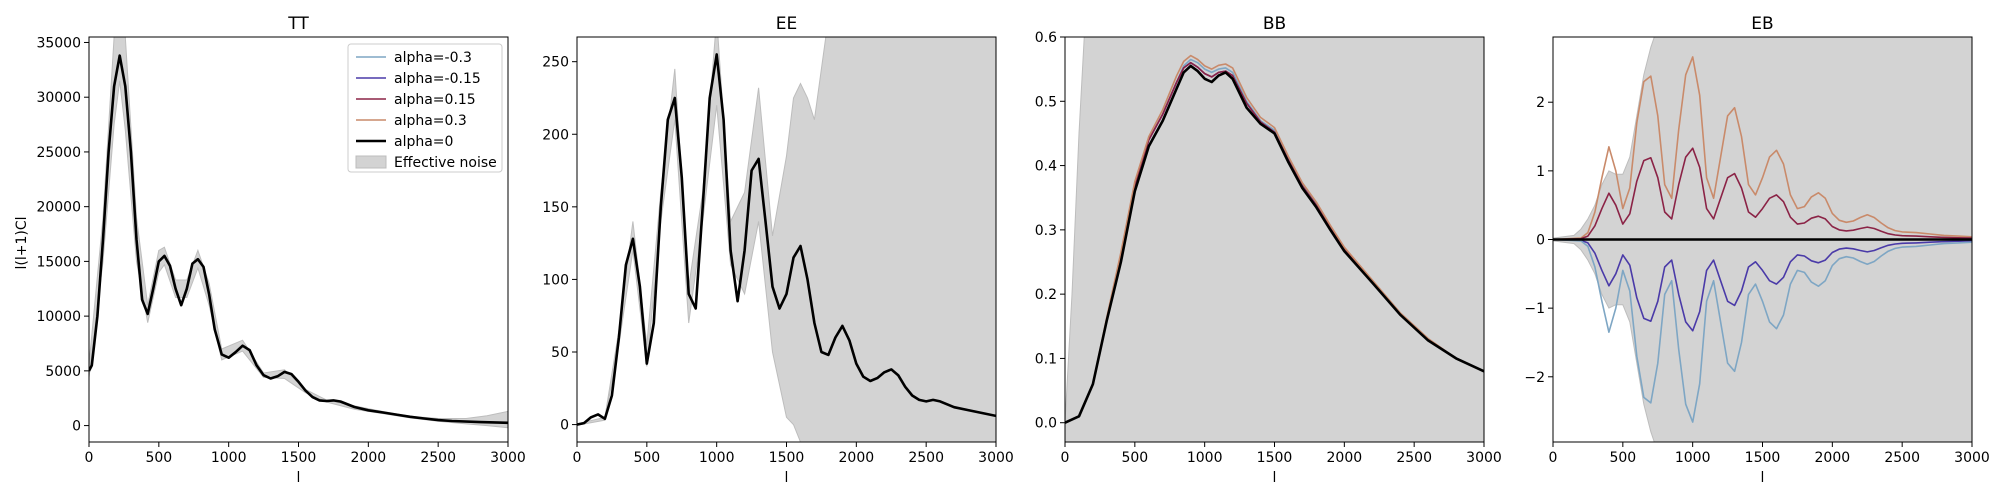  Describe the element at coordinates (1046, 295) in the screenshot. I see `y-tick-label: 0.2` at that location.